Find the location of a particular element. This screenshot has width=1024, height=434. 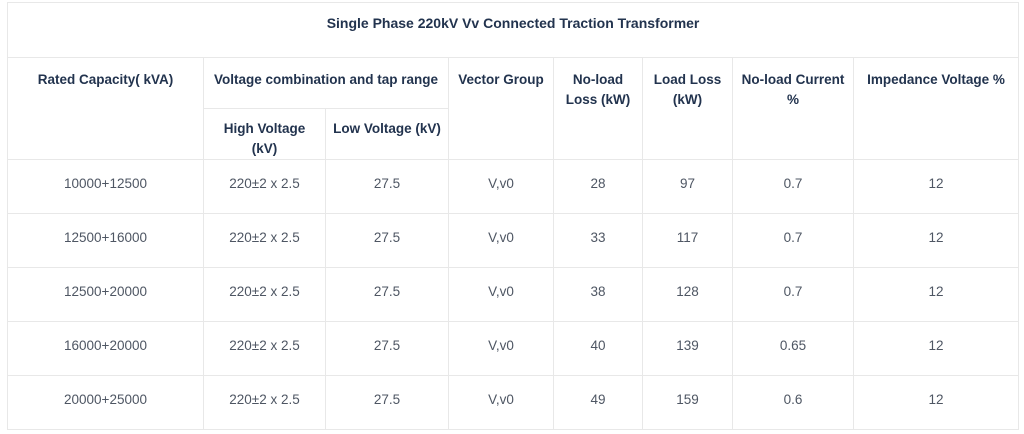

col-header-vector-group: Vector Group is located at coordinates (501, 108).